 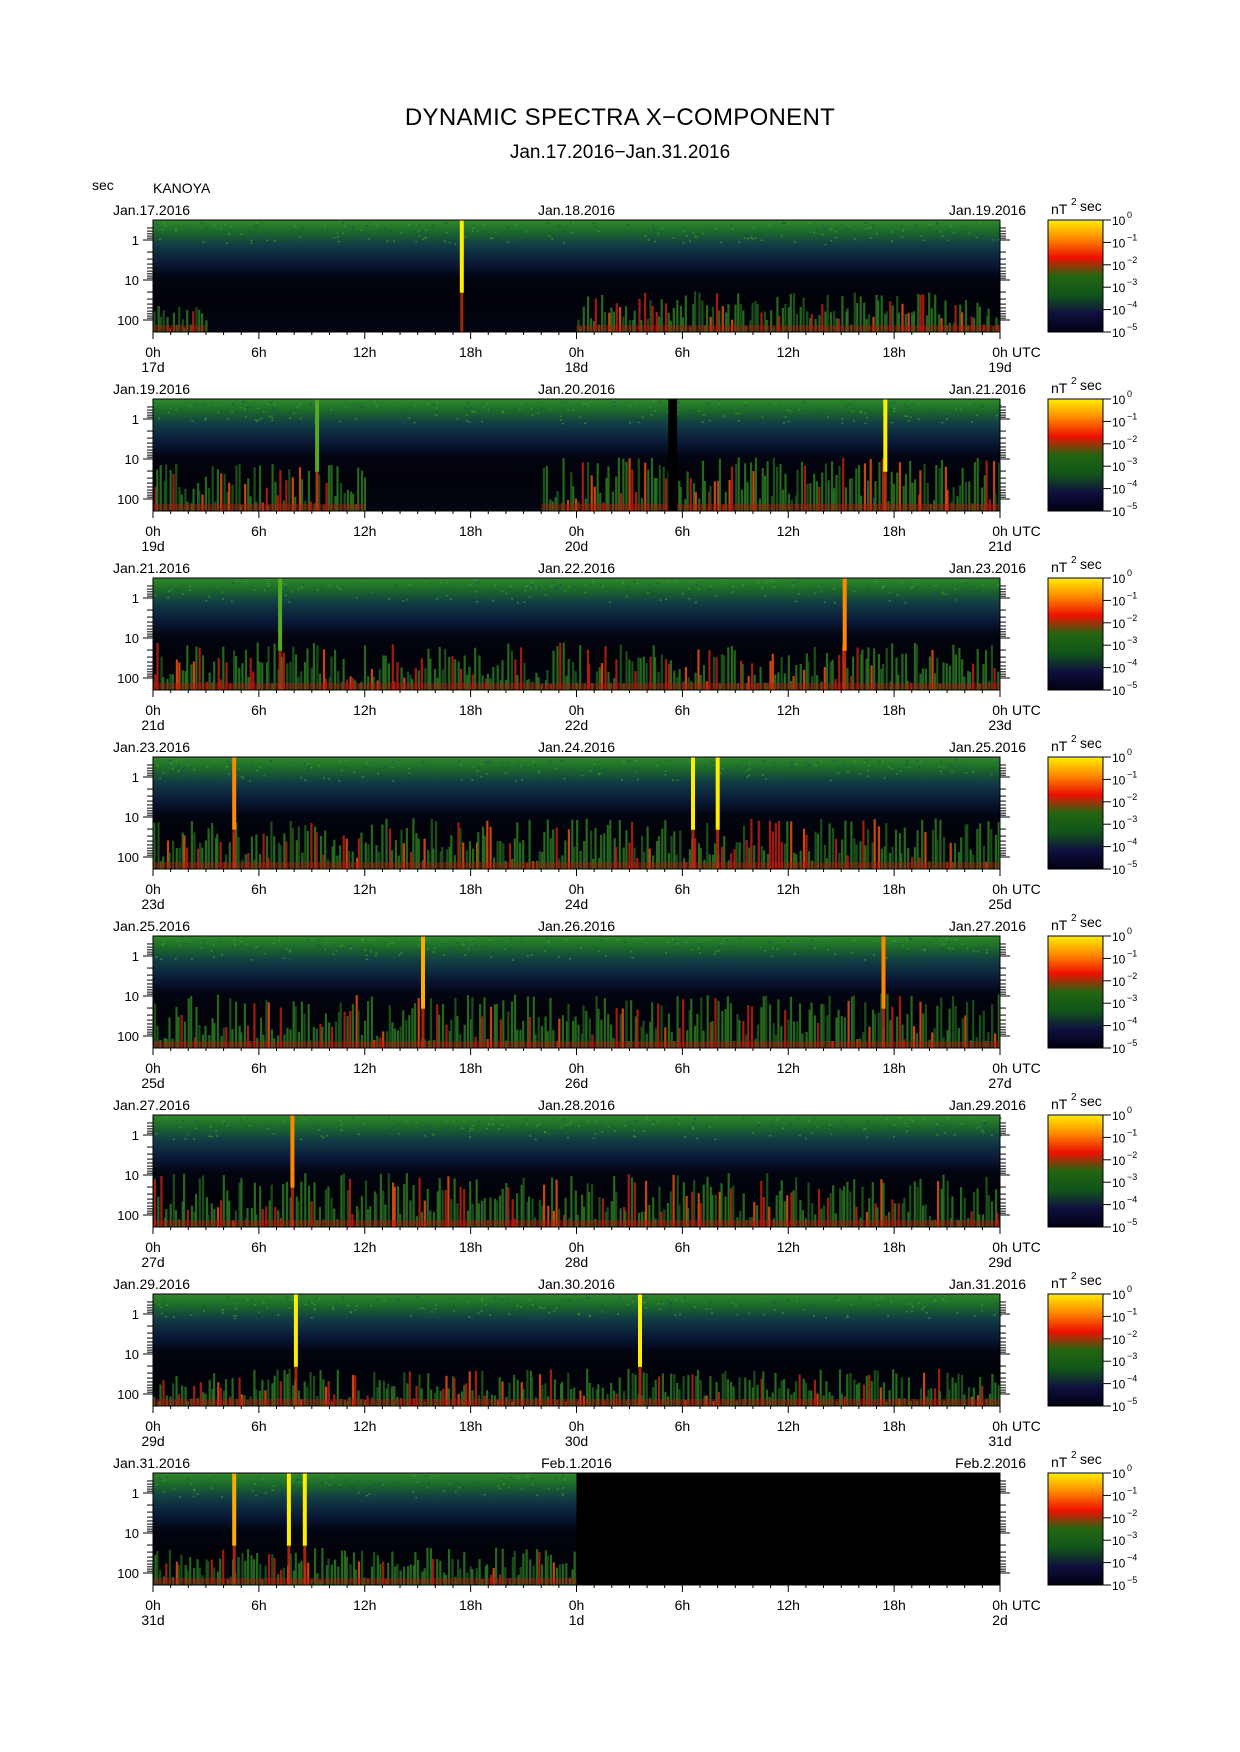 What do you see at coordinates (1129, 752) in the screenshot?
I see `colorbar-tick-exponent: 0` at bounding box center [1129, 752].